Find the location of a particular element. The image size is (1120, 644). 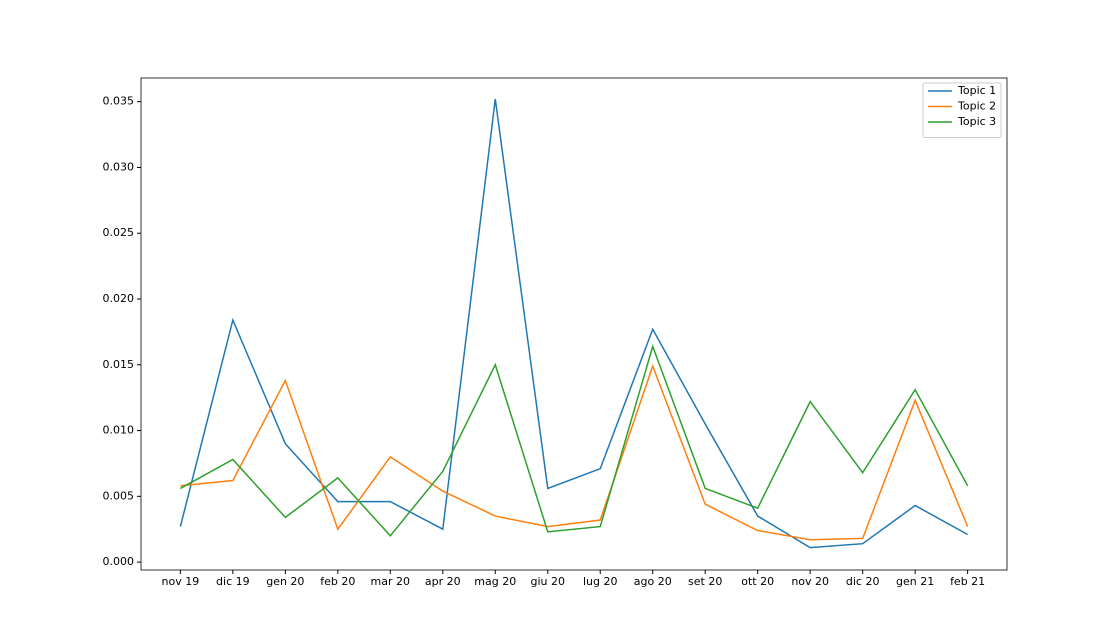

x-tick-label: dic 20 is located at coordinates (863, 581).